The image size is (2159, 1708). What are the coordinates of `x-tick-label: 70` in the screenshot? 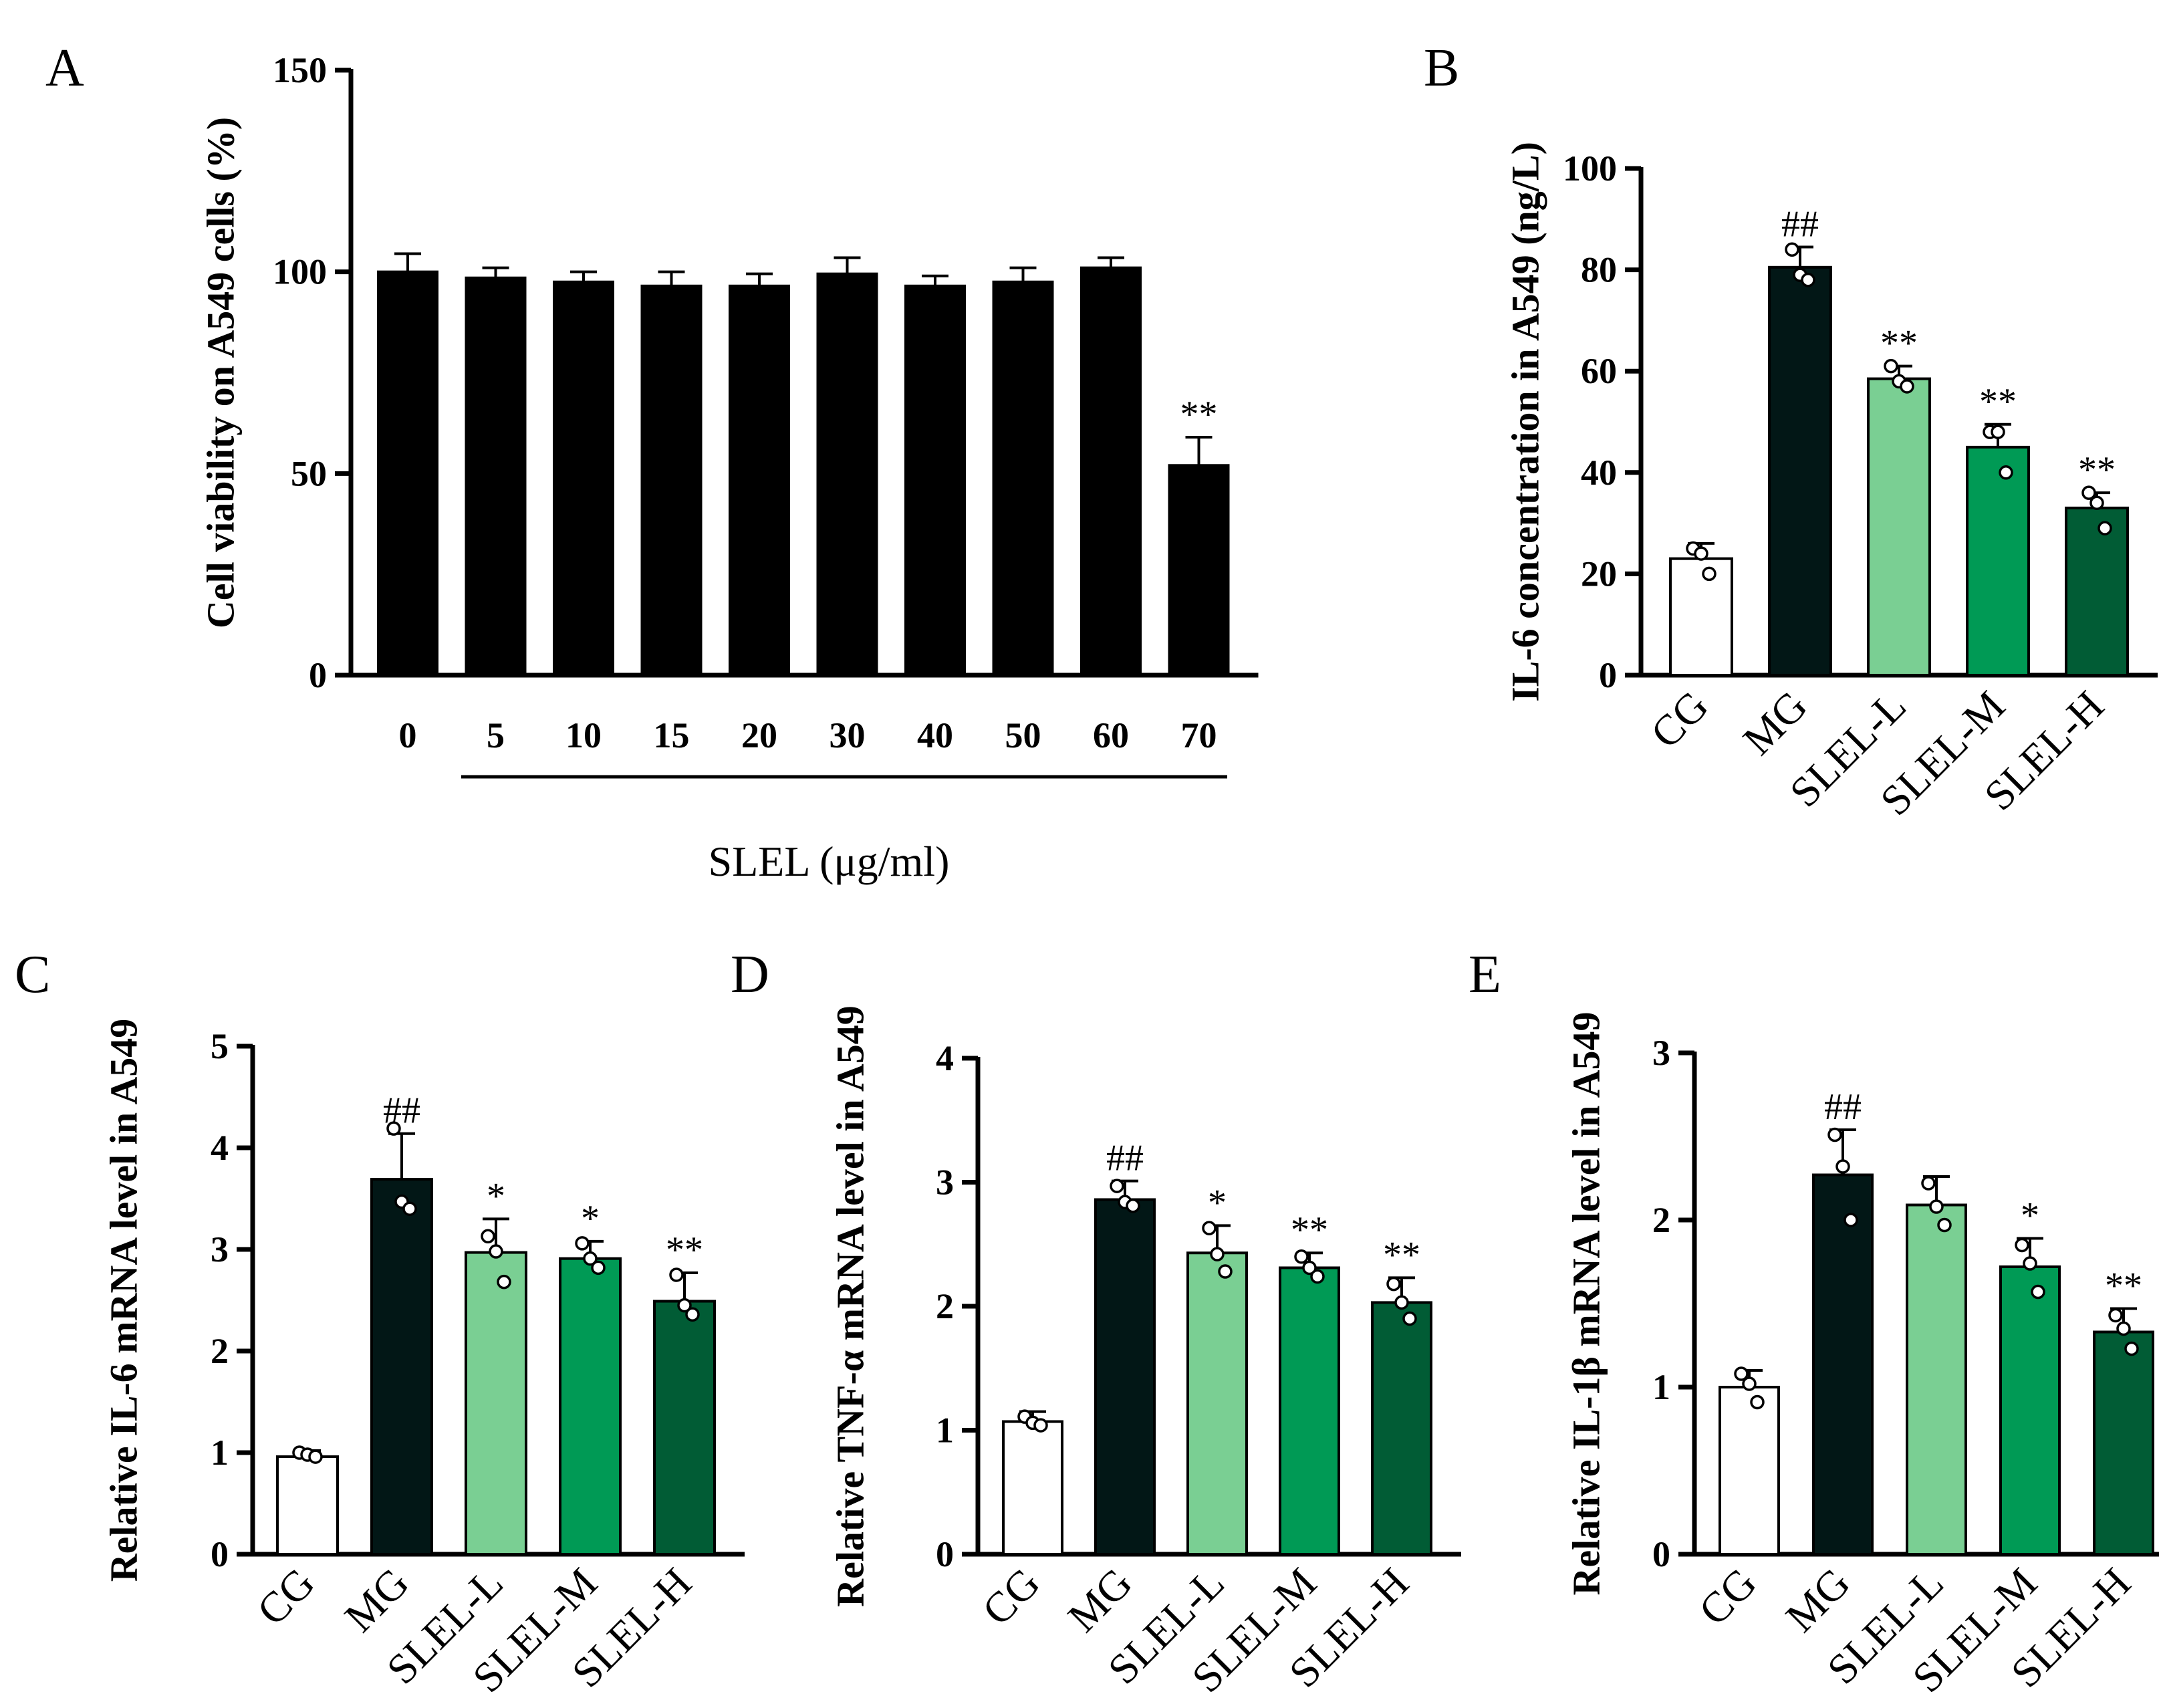 It's located at (1199, 735).